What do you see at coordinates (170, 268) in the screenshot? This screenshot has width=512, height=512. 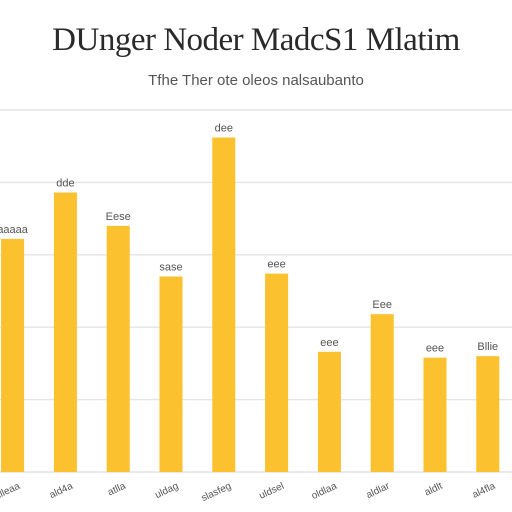 I see `data-label: sase` at bounding box center [170, 268].